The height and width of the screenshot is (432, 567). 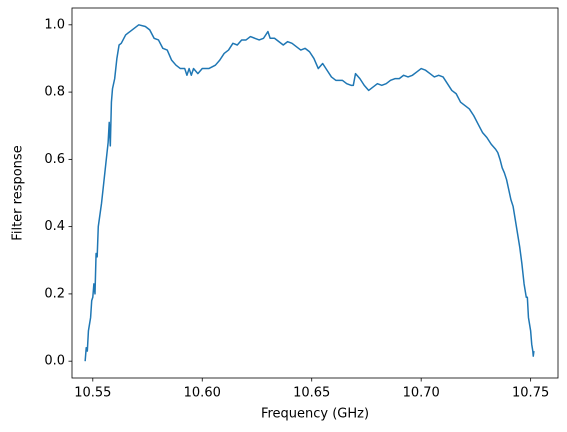 What do you see at coordinates (54, 92) in the screenshot?
I see `y-tick-label: 0.8` at bounding box center [54, 92].